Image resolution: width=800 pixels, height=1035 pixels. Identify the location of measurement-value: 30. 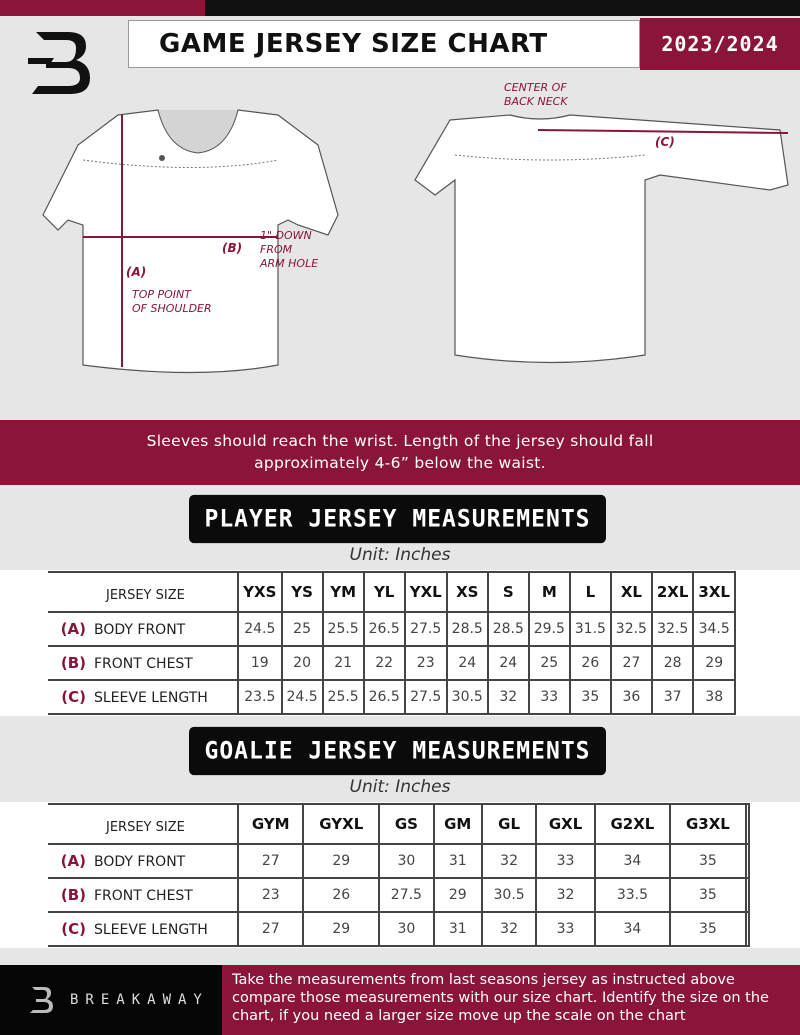
(407, 929).